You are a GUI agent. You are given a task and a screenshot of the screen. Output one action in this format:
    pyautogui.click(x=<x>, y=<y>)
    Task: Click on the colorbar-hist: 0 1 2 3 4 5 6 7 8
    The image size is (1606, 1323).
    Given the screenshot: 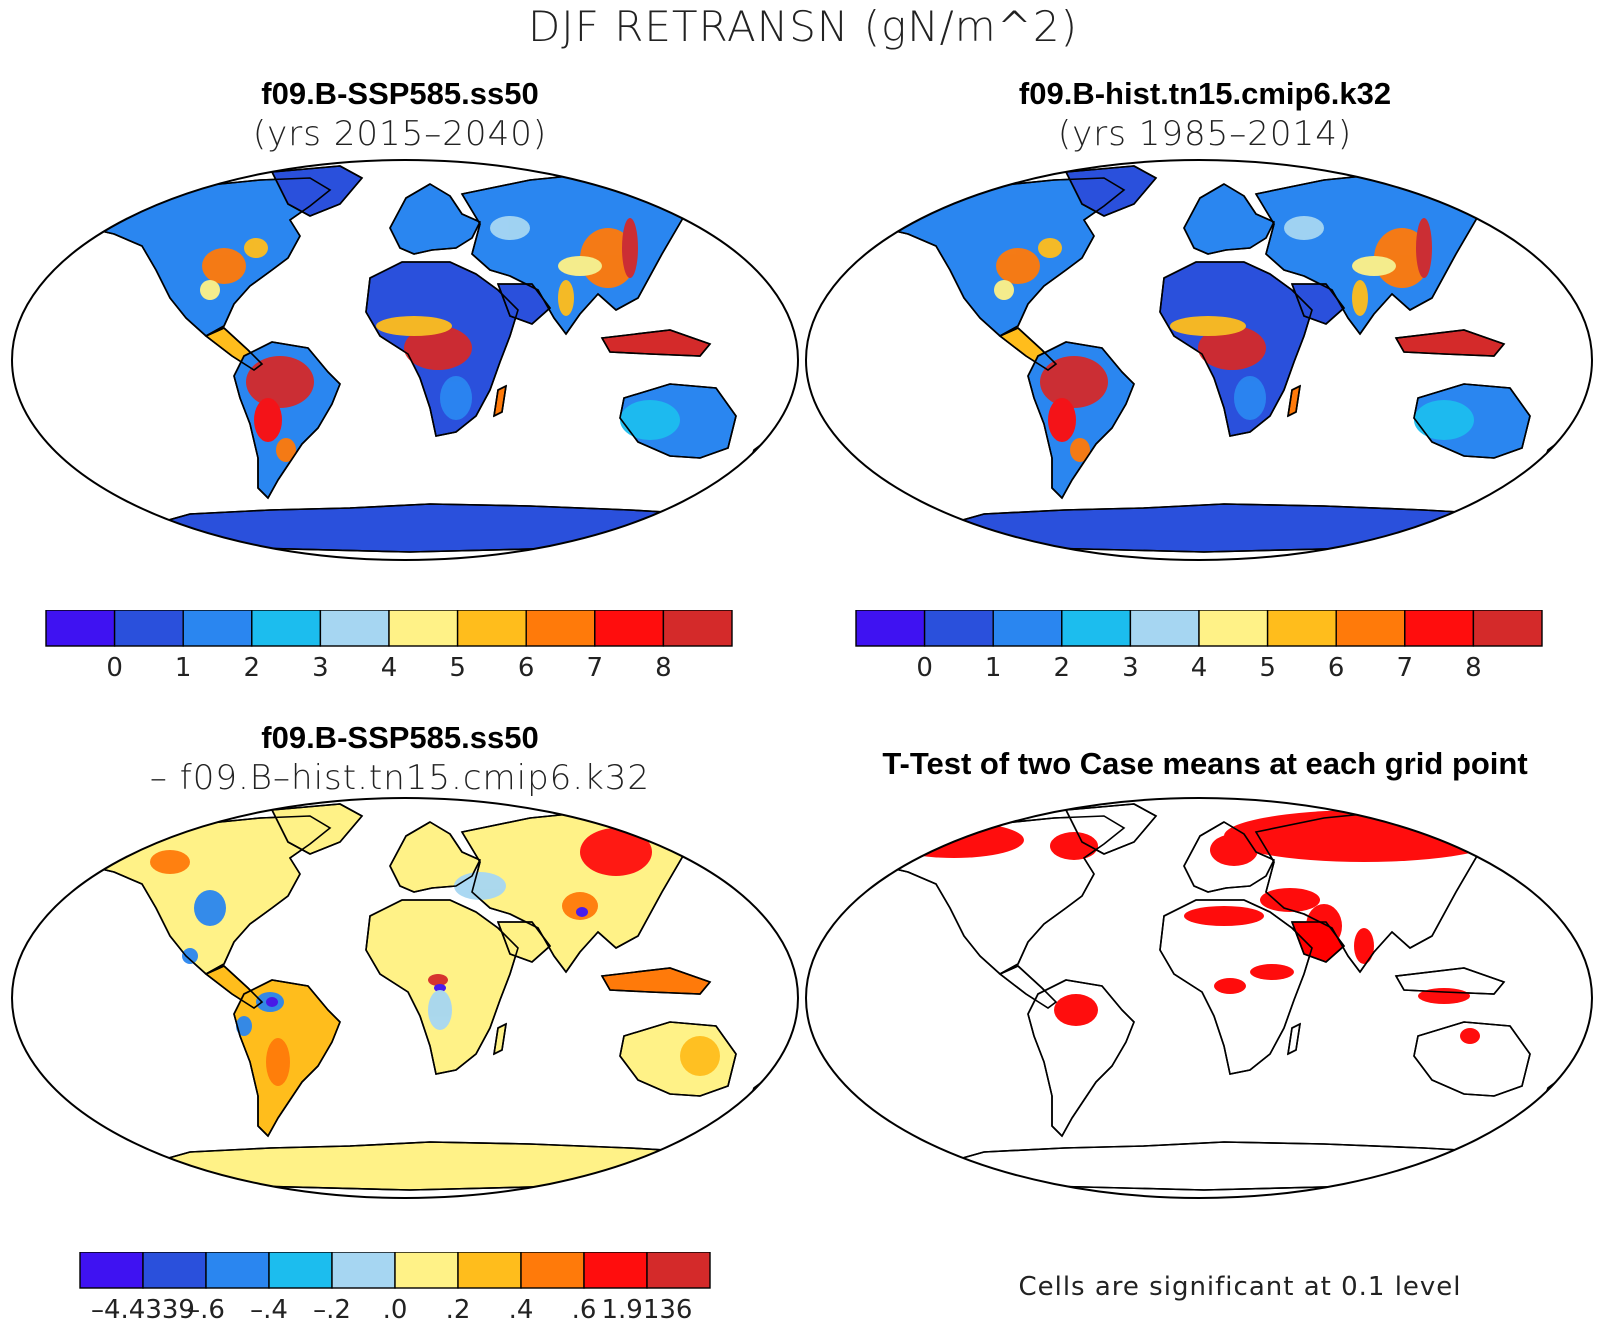 What is the action you would take?
    pyautogui.click(x=1199, y=646)
    